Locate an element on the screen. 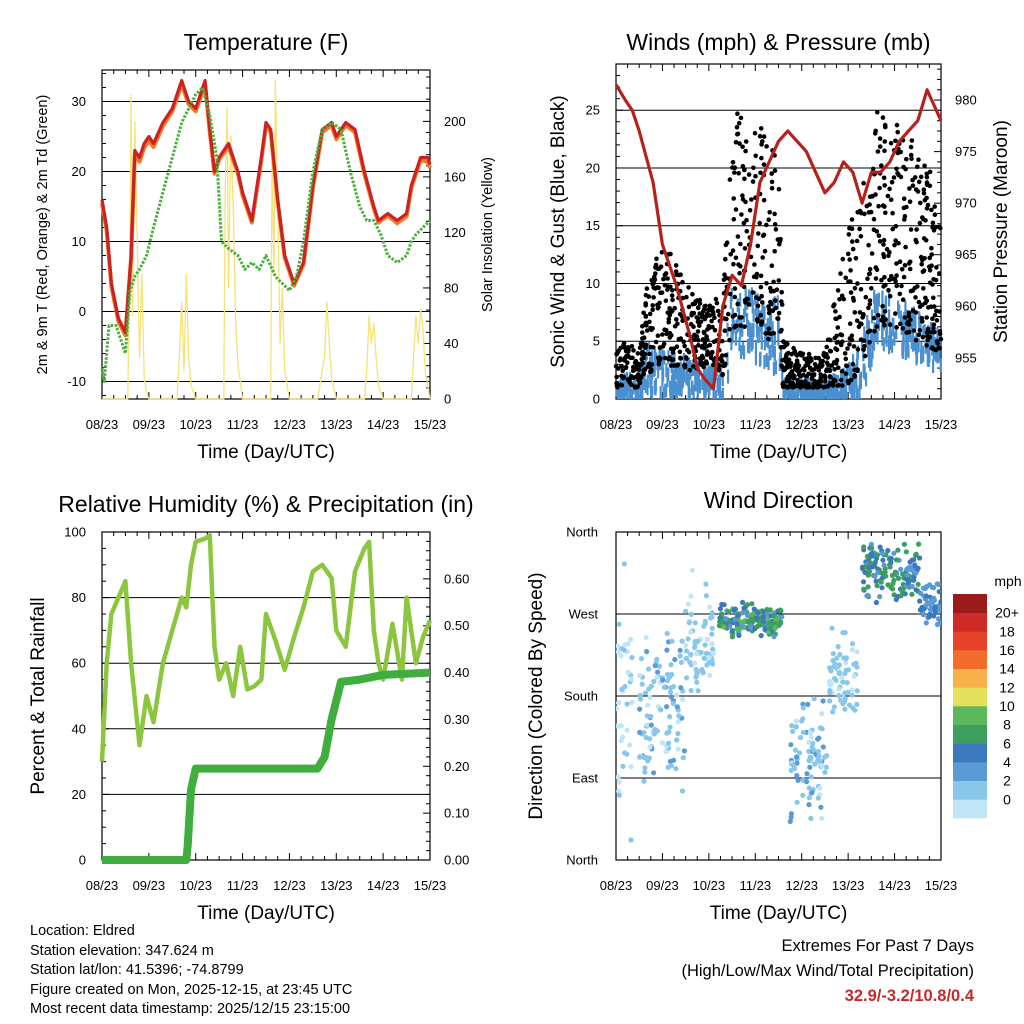 The height and width of the screenshot is (1024, 1024). y-right-tick-label: 0.50 is located at coordinates (456, 625).